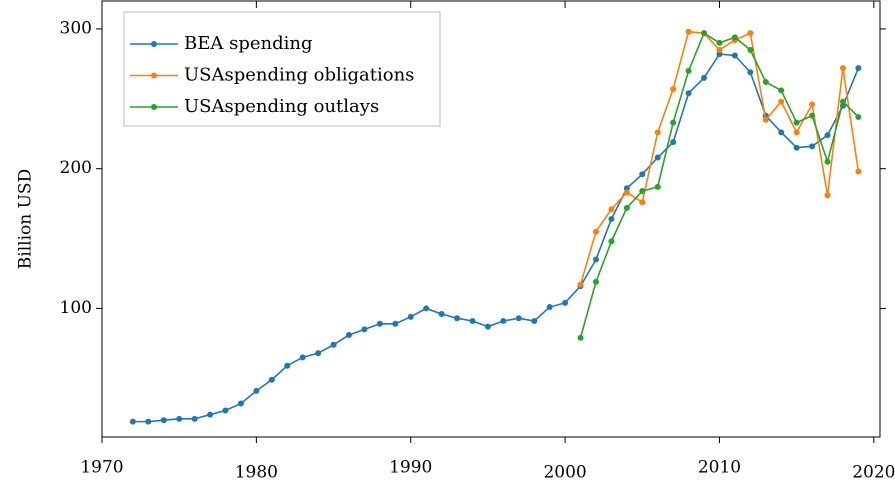 The width and height of the screenshot is (895, 485). I want to click on y-tick-label: 300, so click(76, 28).